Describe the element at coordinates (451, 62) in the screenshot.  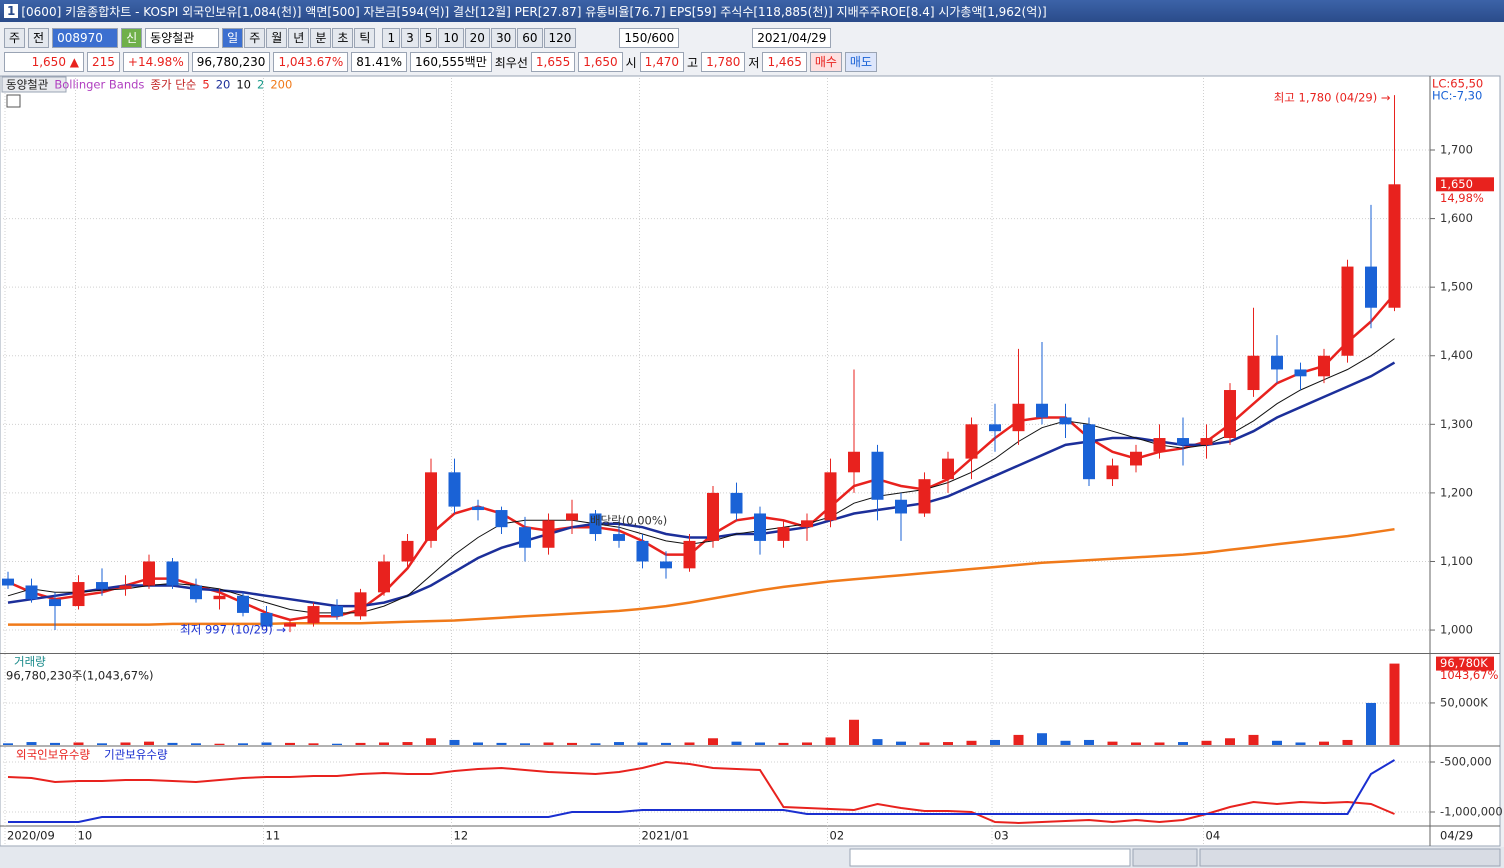
I see `amount: 160,555백만` at that location.